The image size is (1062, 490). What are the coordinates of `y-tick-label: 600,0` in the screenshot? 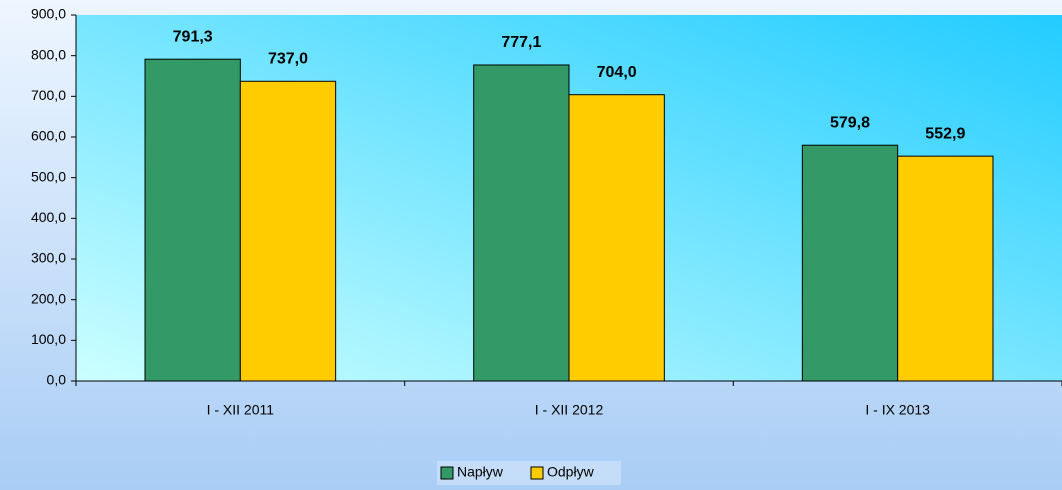 It's located at (48, 136).